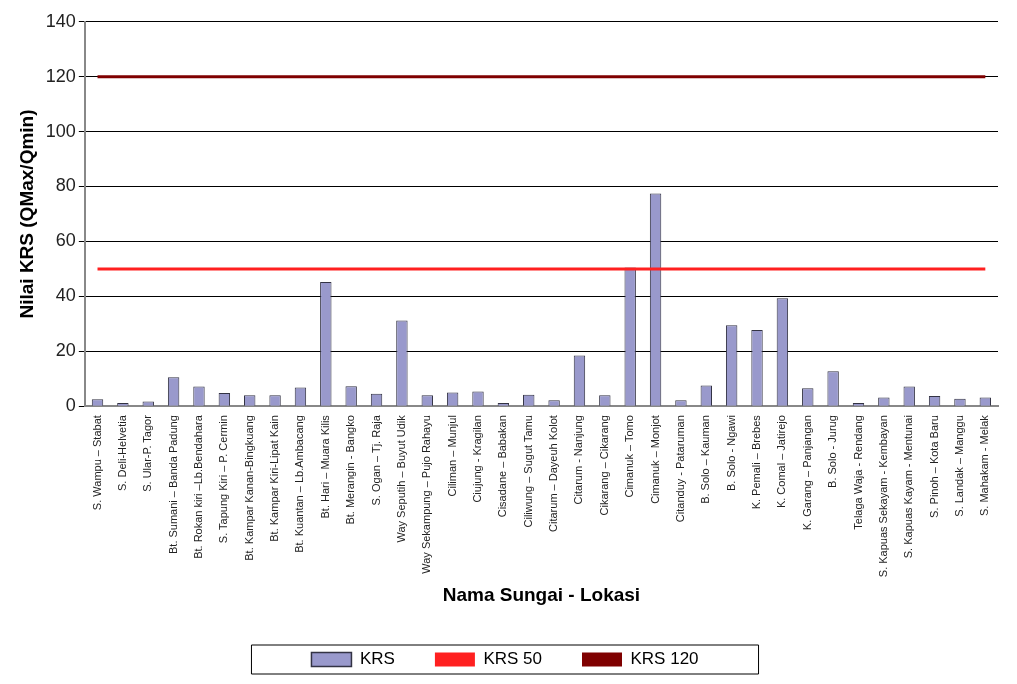 The image size is (1017, 684). What do you see at coordinates (513, 659) in the screenshot?
I see `legend-label: KRS 50` at bounding box center [513, 659].